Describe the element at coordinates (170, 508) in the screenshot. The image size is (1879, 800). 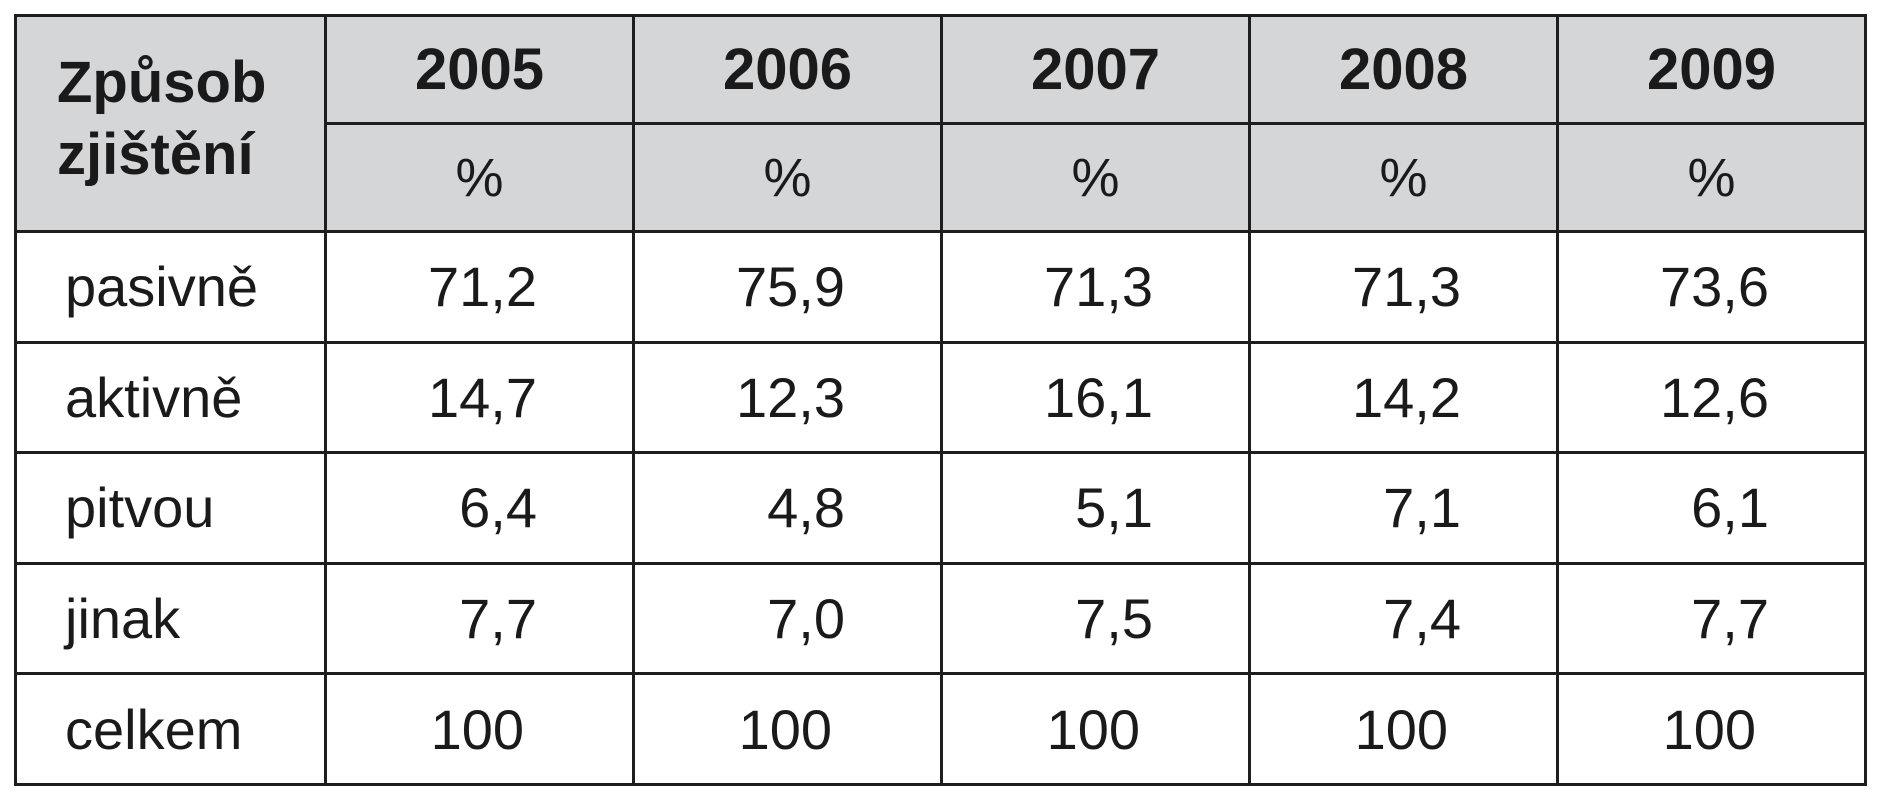
I see `row-label: pitvou` at that location.